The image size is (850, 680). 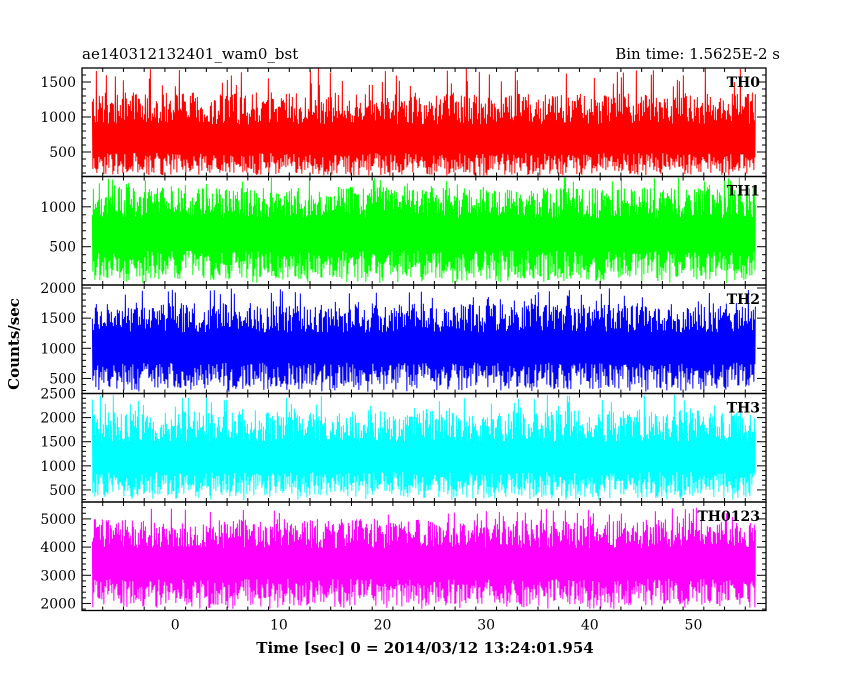 What do you see at coordinates (423, 340) in the screenshot?
I see `series-line-th2` at bounding box center [423, 340].